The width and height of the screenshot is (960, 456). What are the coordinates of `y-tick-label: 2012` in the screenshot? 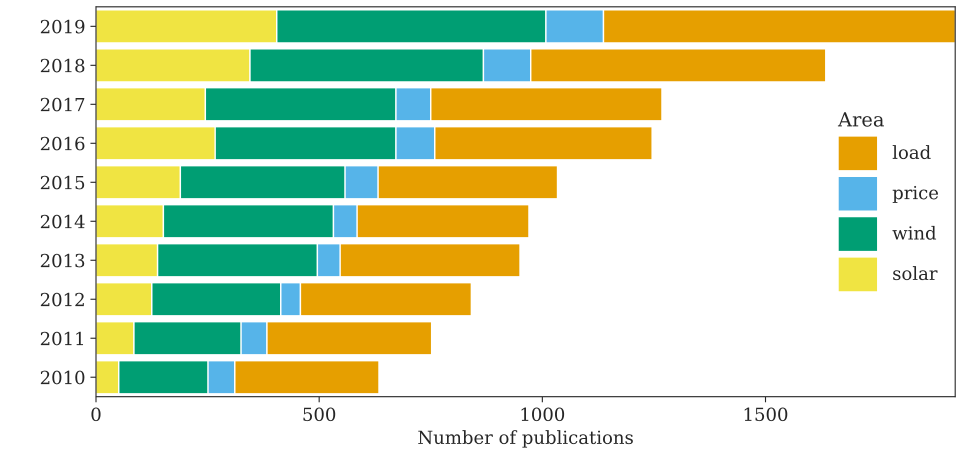 It's located at (62, 299).